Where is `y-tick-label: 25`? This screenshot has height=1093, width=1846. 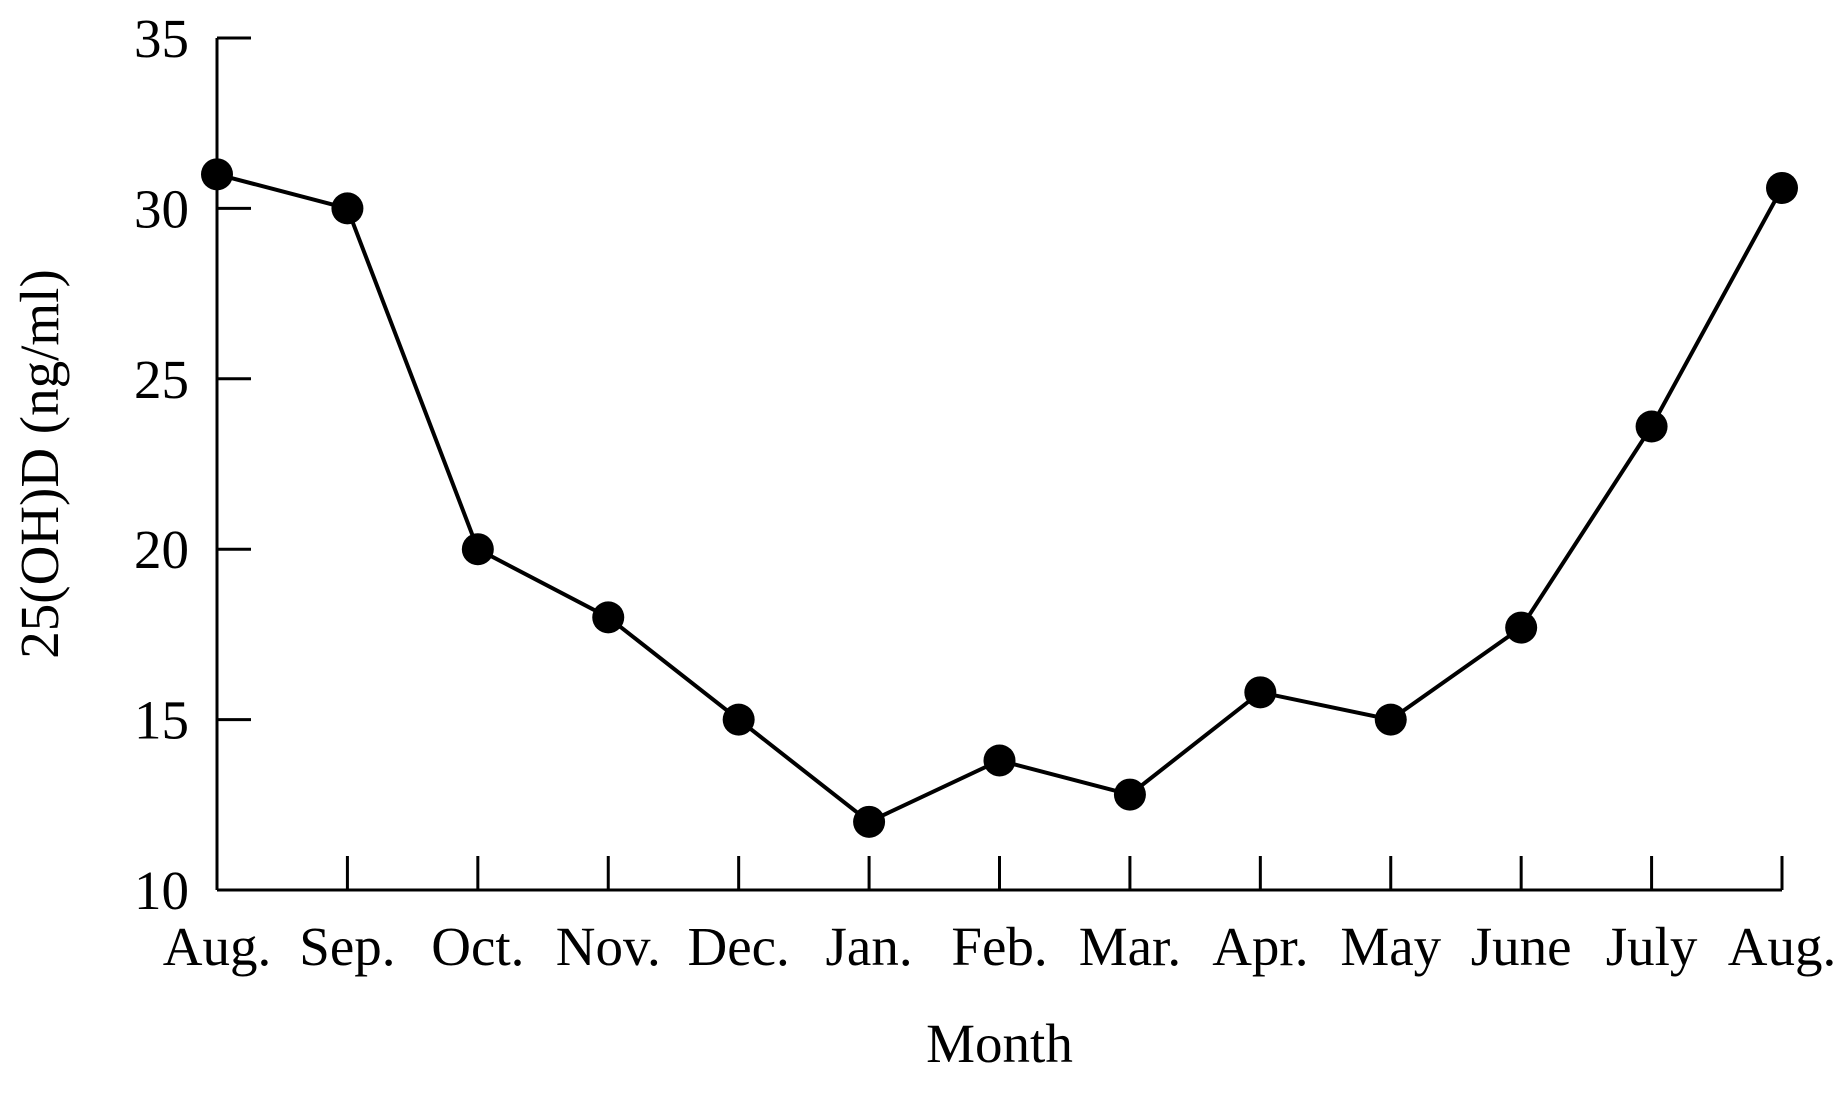
y-tick-label: 25 is located at coordinates (161, 379).